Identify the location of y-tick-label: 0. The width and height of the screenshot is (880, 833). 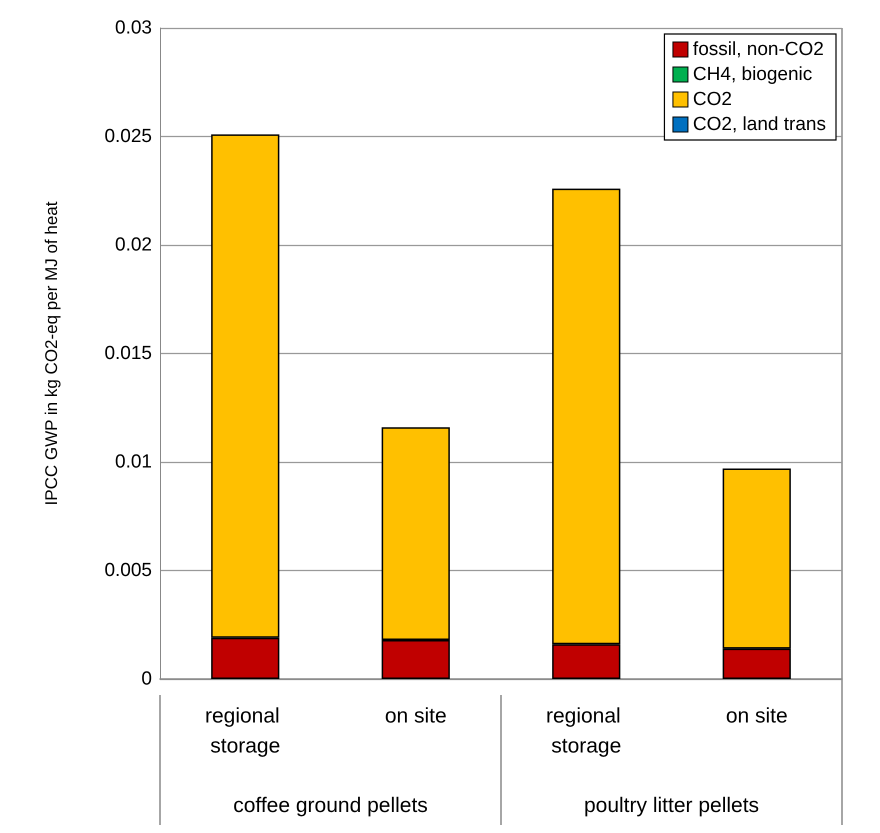
(146, 679).